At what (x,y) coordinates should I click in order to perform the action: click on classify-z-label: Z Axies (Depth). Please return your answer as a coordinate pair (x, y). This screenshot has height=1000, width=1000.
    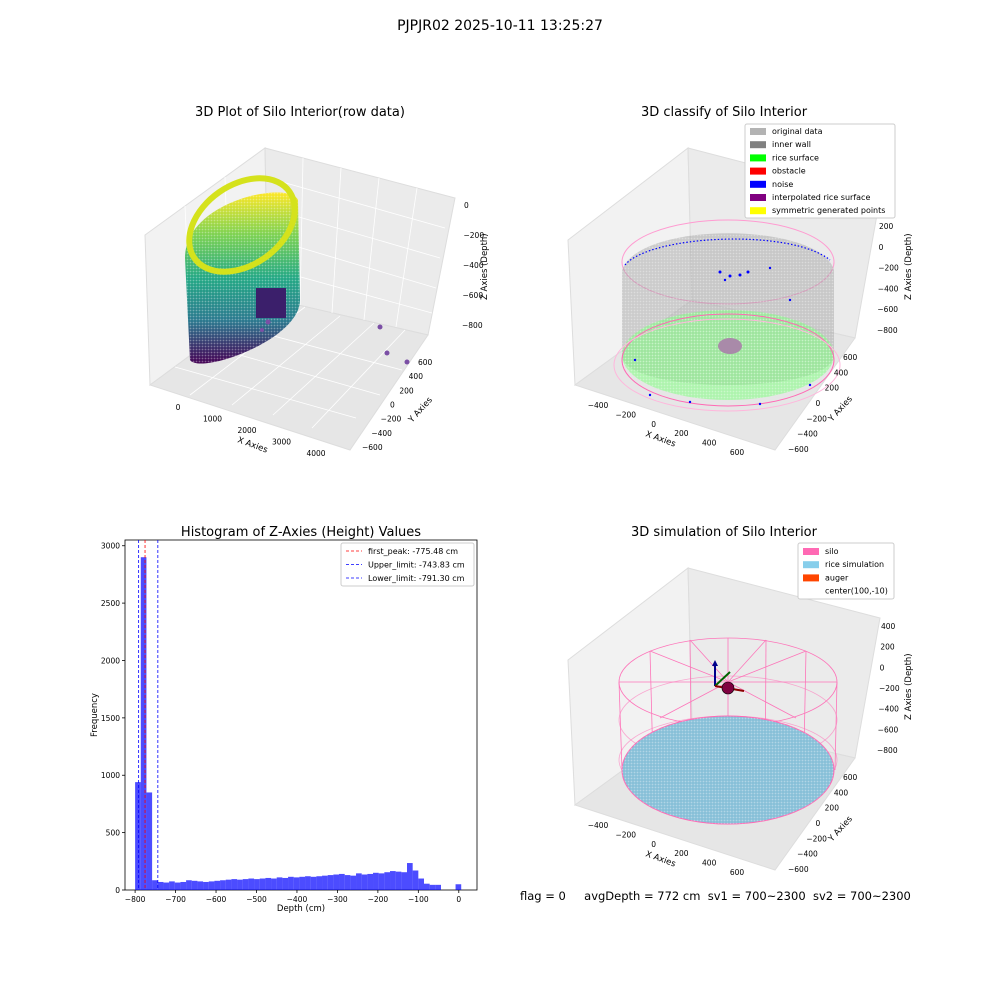
    Looking at the image, I should click on (909, 266).